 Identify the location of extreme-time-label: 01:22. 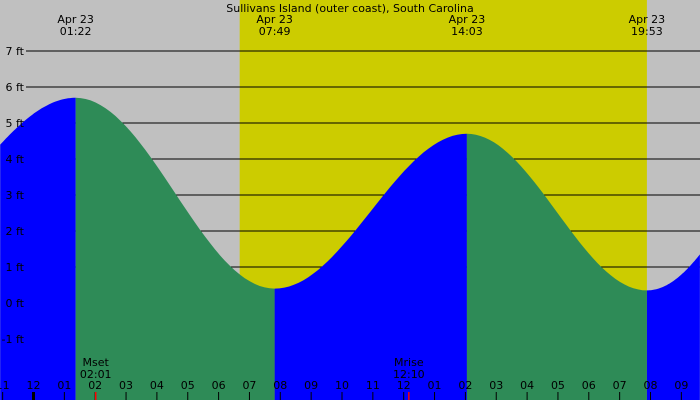
(76, 31).